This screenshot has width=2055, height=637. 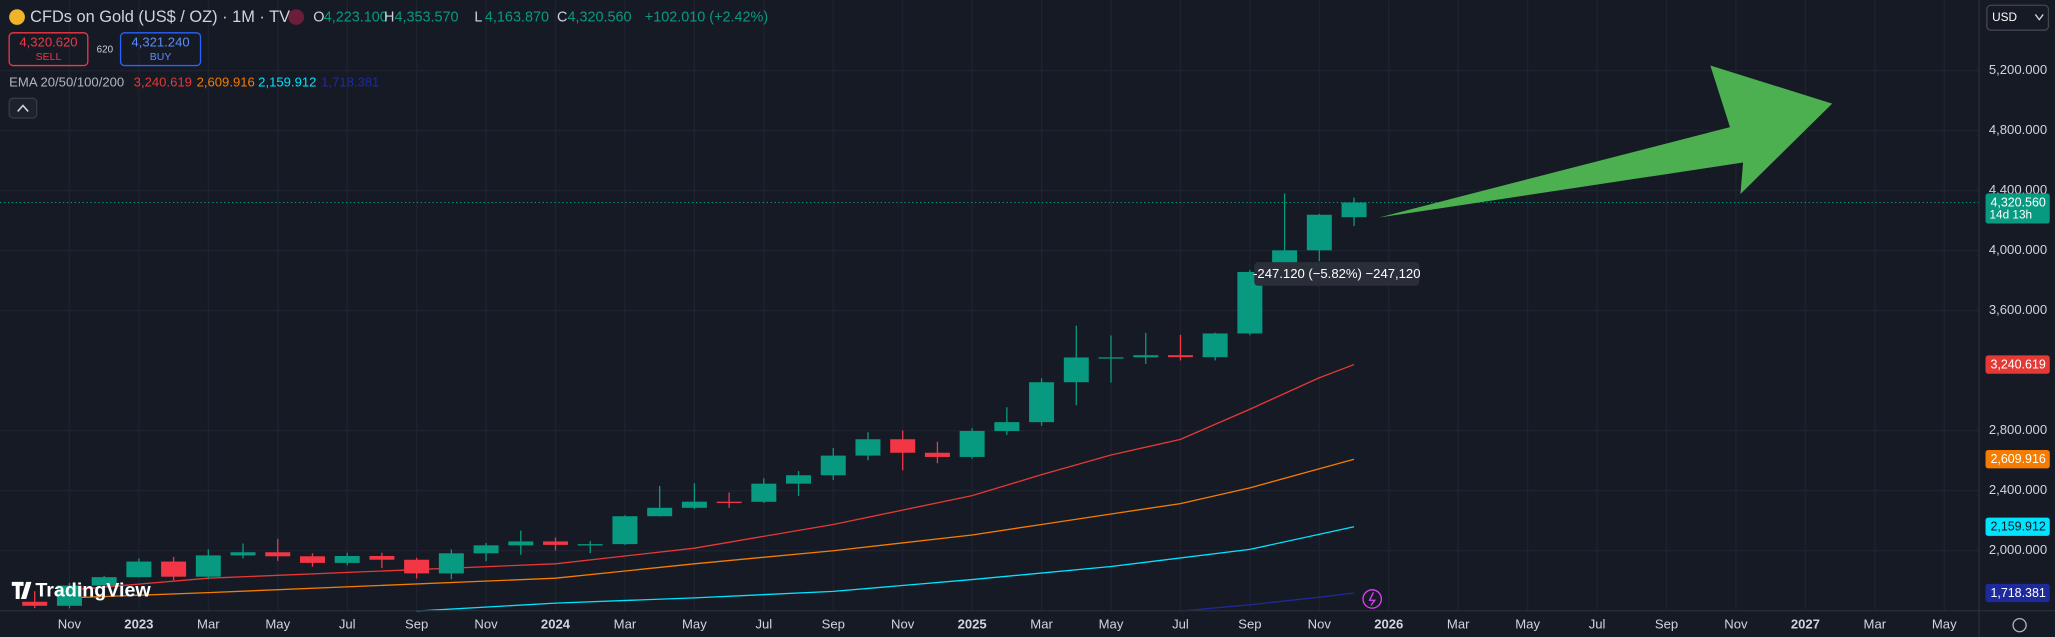 What do you see at coordinates (1336, 273) in the screenshot?
I see `tooltip: -247.120 (−5.82%) −247,120` at bounding box center [1336, 273].